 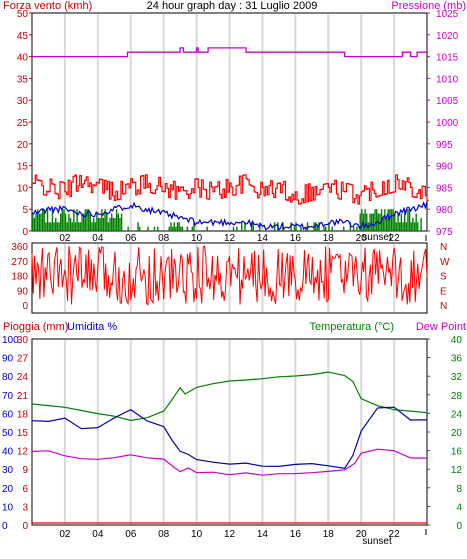 I want to click on rain-humidity-ticks: 0 10 20 30 40 50 60 70 80 90 100 0 3 6 9 12 15 18 21 24 27 30, so click(x=15, y=433).